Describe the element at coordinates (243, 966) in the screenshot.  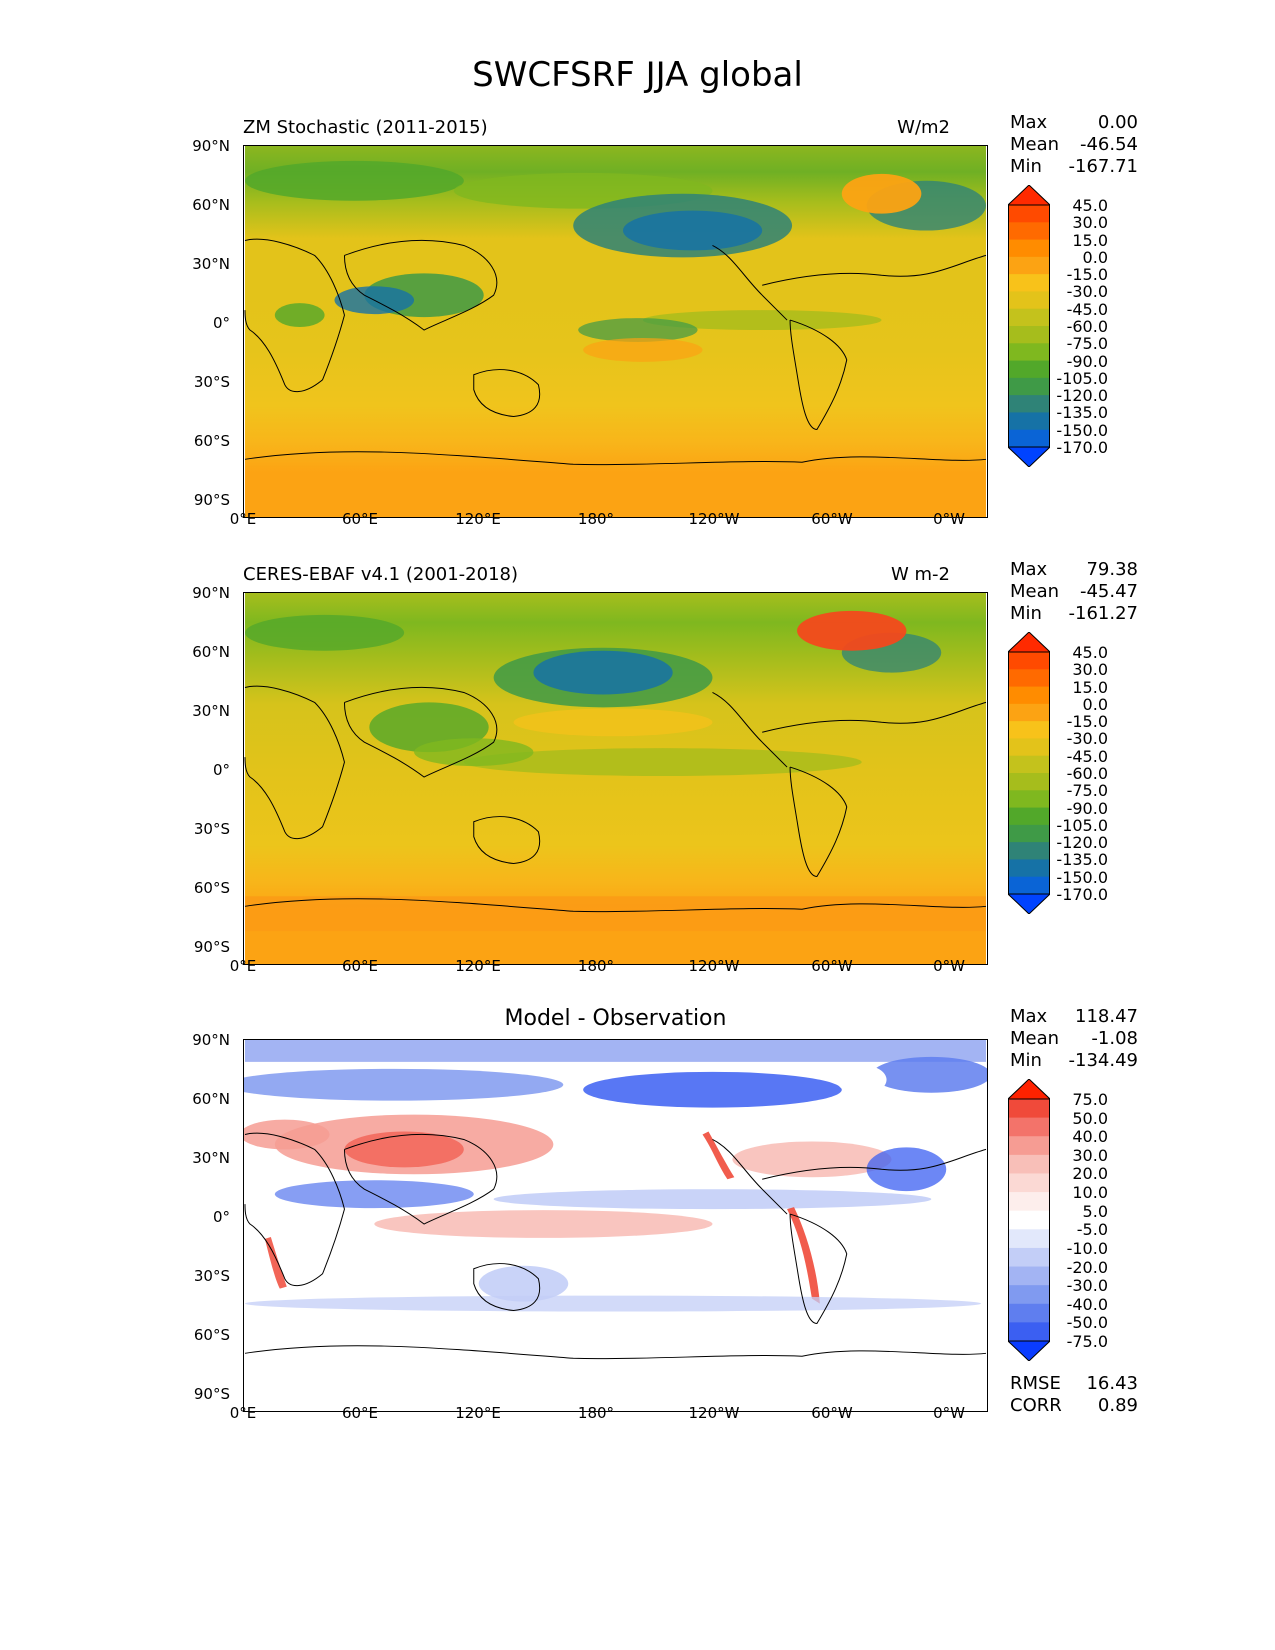
I see `panel2-lon-label-0e: 0°E` at that location.